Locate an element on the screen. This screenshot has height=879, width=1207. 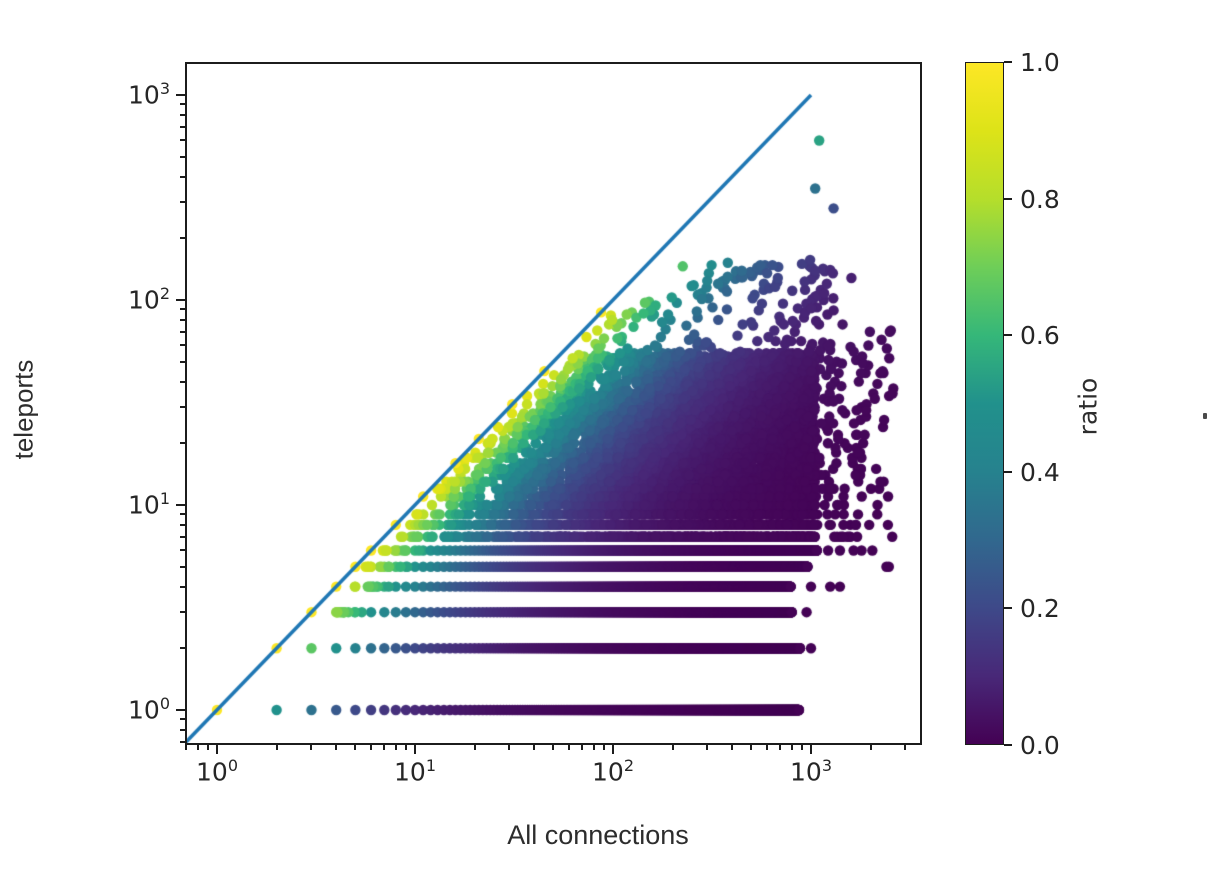
x-tick-label: 10¹ is located at coordinates (415, 771).